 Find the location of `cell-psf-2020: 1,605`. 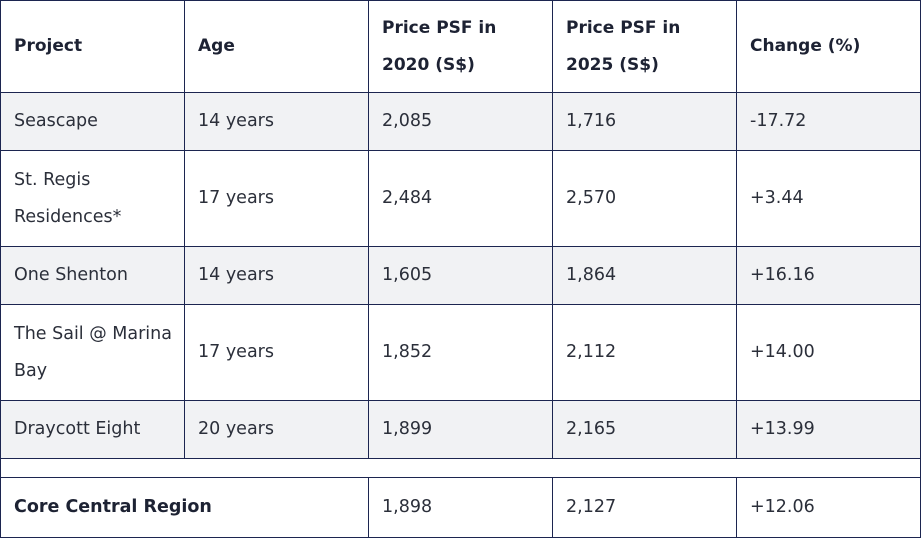

cell-psf-2020: 1,605 is located at coordinates (460, 275).